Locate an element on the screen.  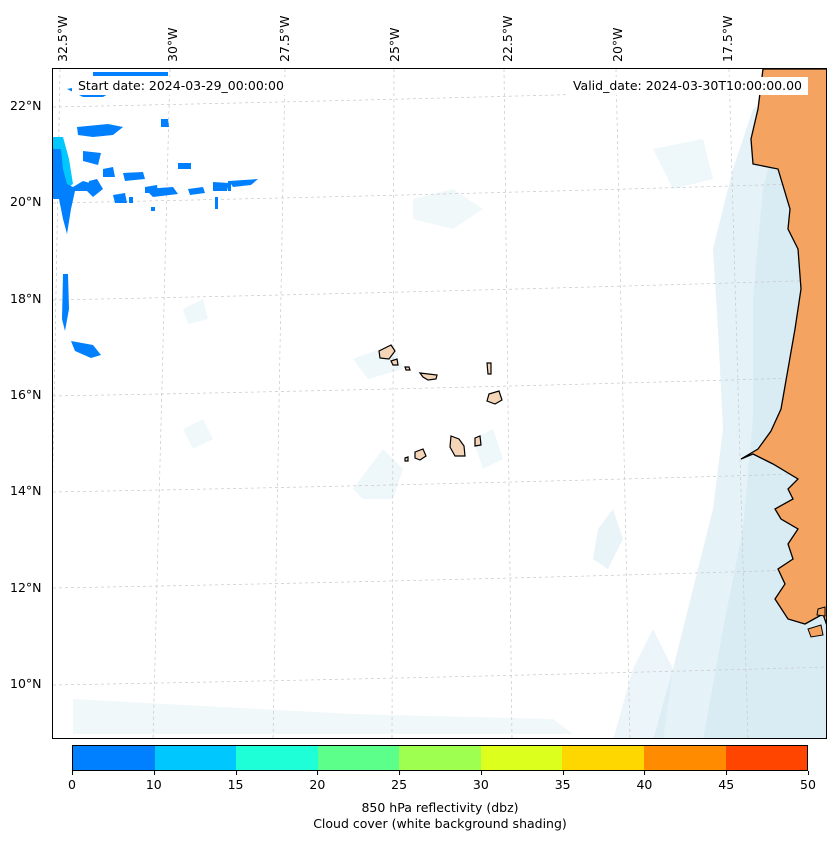
colorbar-sublabel: Cloud cover (white background shading) is located at coordinates (440, 823).